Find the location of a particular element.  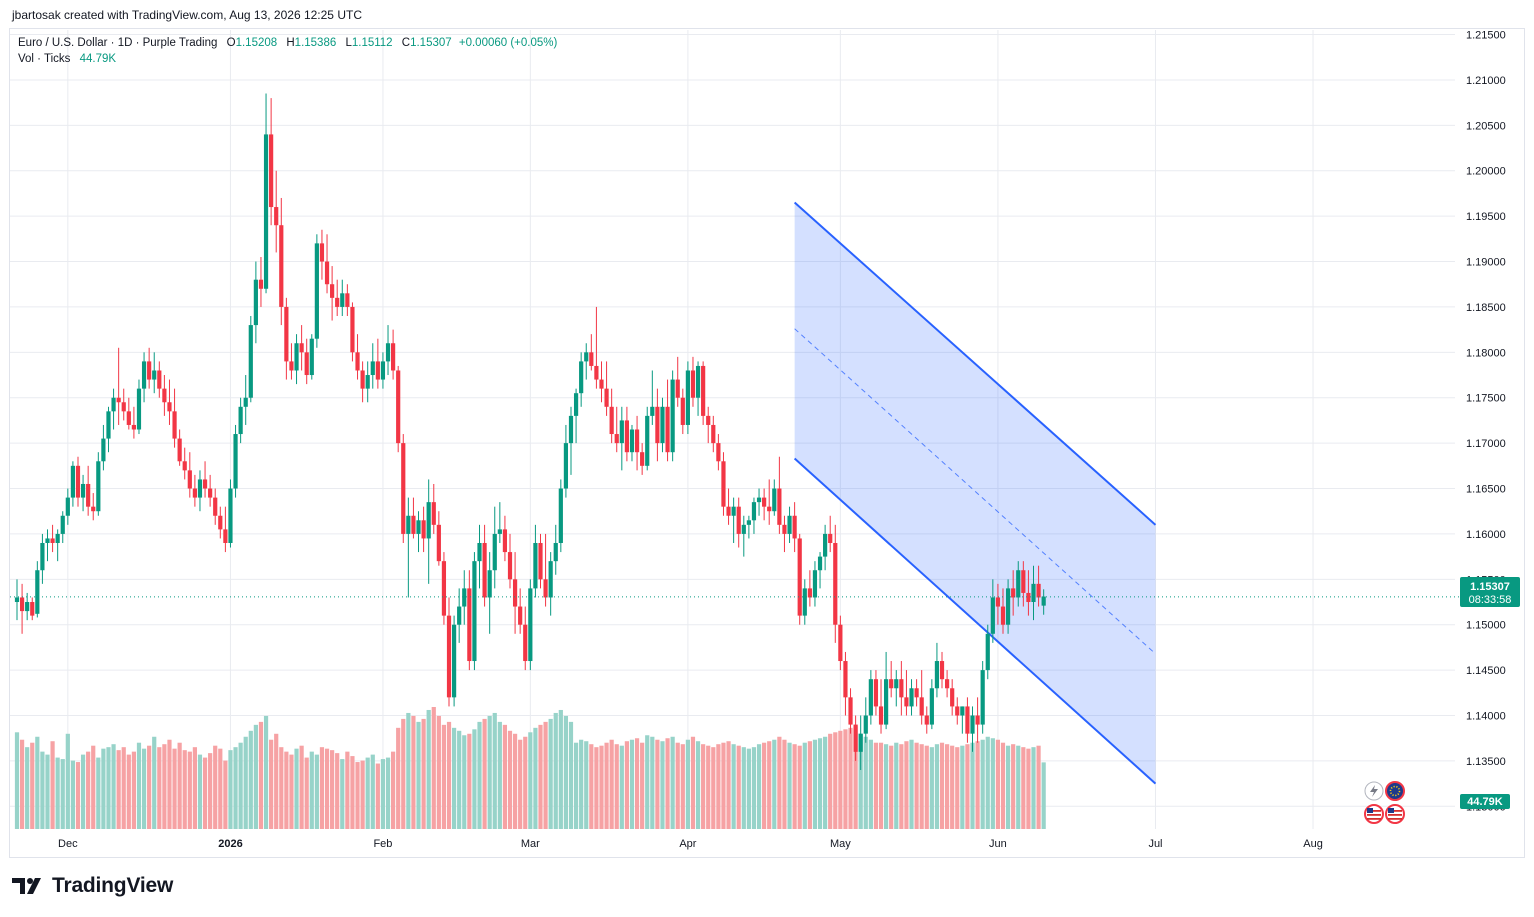

close-label: C is located at coordinates (406, 43).